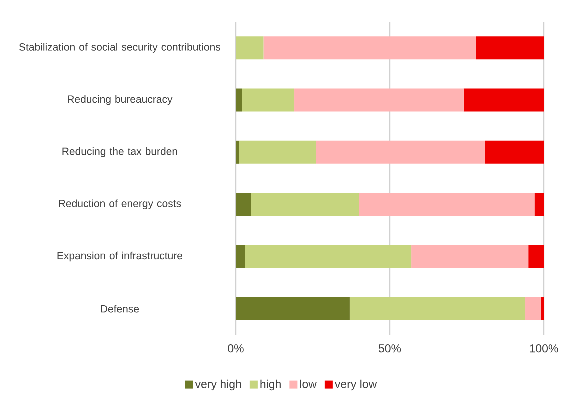 This screenshot has width=566, height=400. I want to click on y-tick-label: Reducing bureaucracy, so click(120, 100).